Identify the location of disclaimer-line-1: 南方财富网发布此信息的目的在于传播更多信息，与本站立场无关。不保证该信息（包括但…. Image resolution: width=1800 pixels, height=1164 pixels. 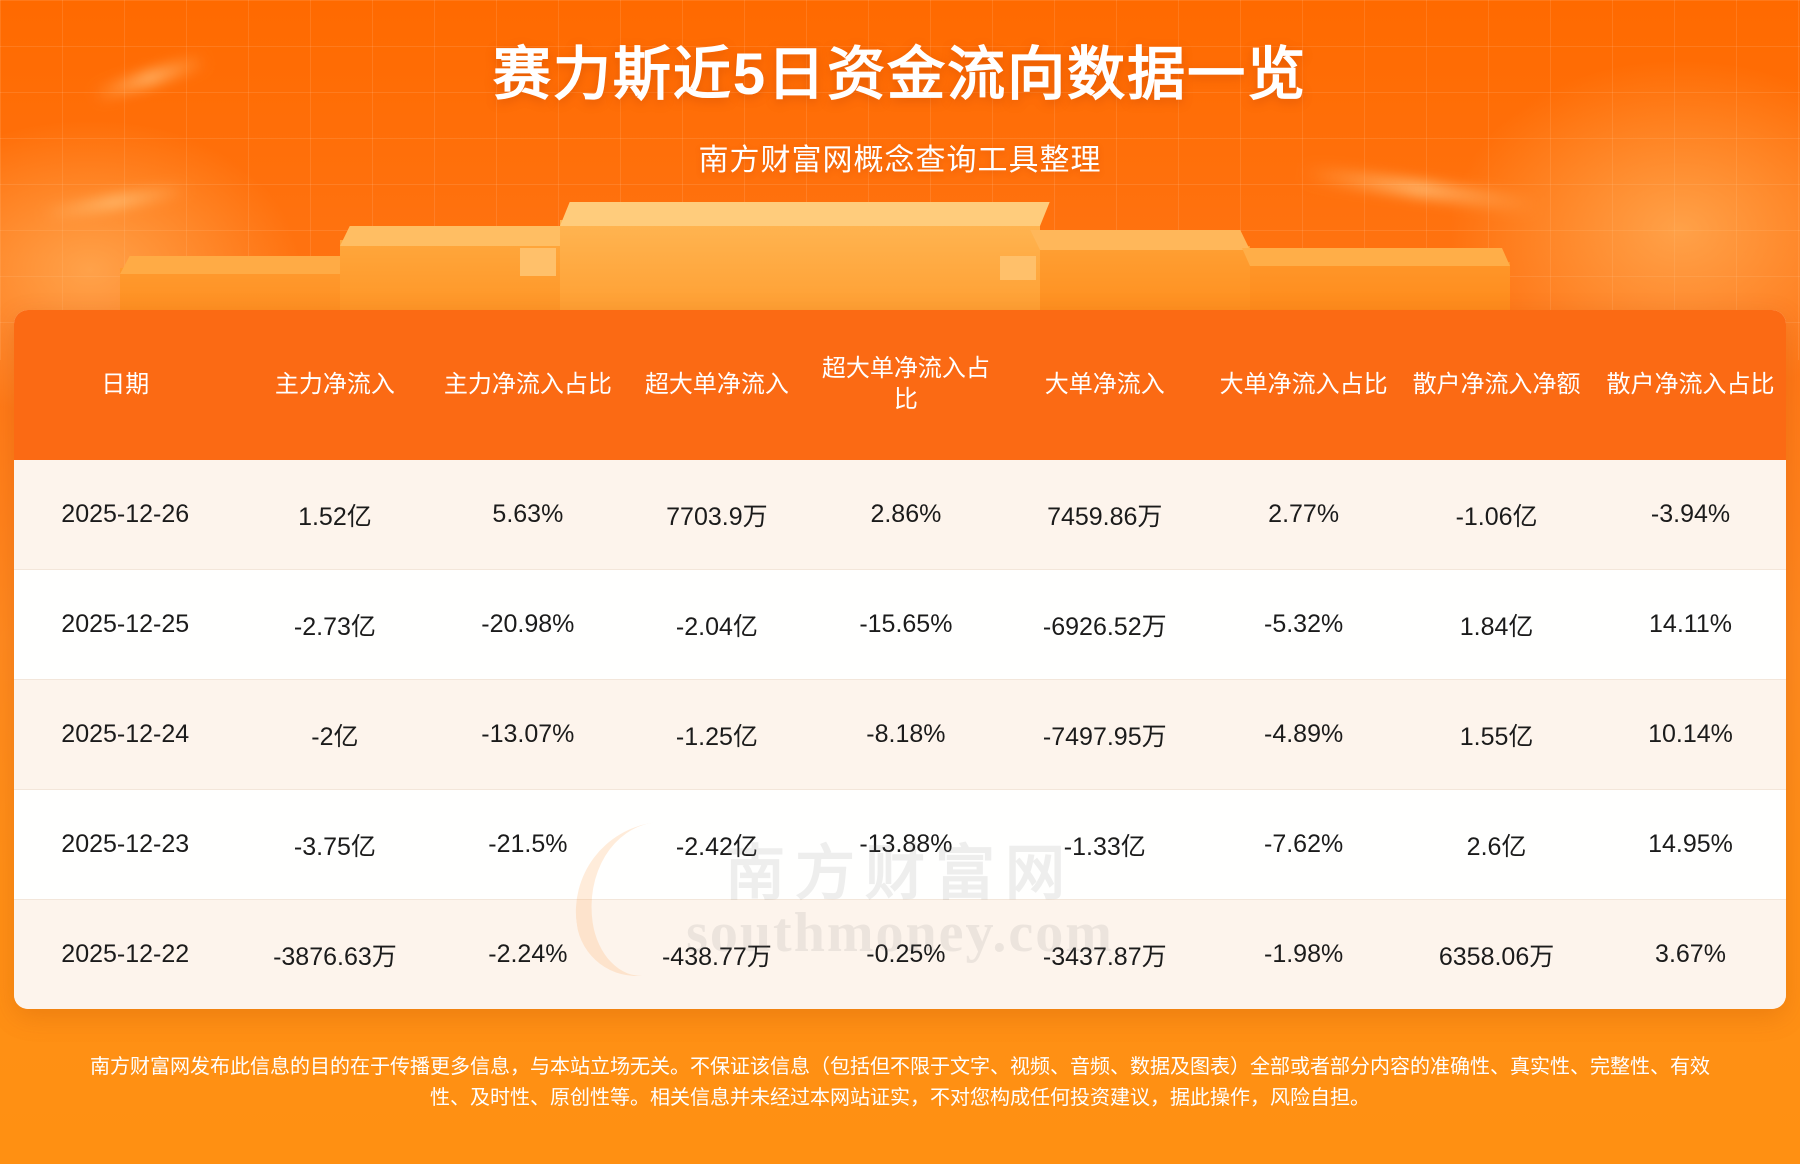
(900, 1067).